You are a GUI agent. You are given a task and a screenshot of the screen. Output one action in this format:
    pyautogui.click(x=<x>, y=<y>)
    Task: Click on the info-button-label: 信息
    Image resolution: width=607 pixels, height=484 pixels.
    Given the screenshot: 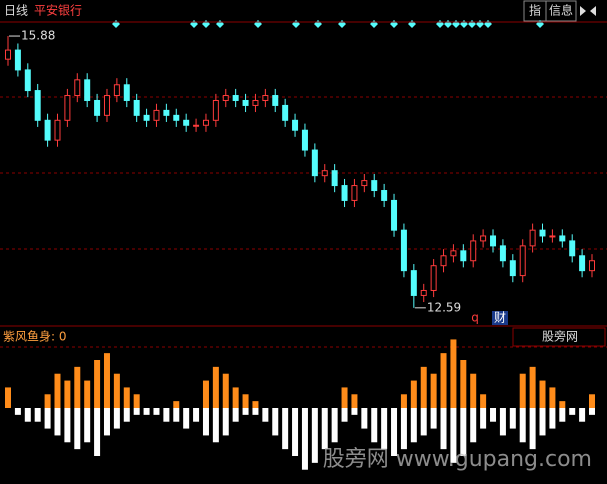 What is the action you would take?
    pyautogui.click(x=561, y=10)
    